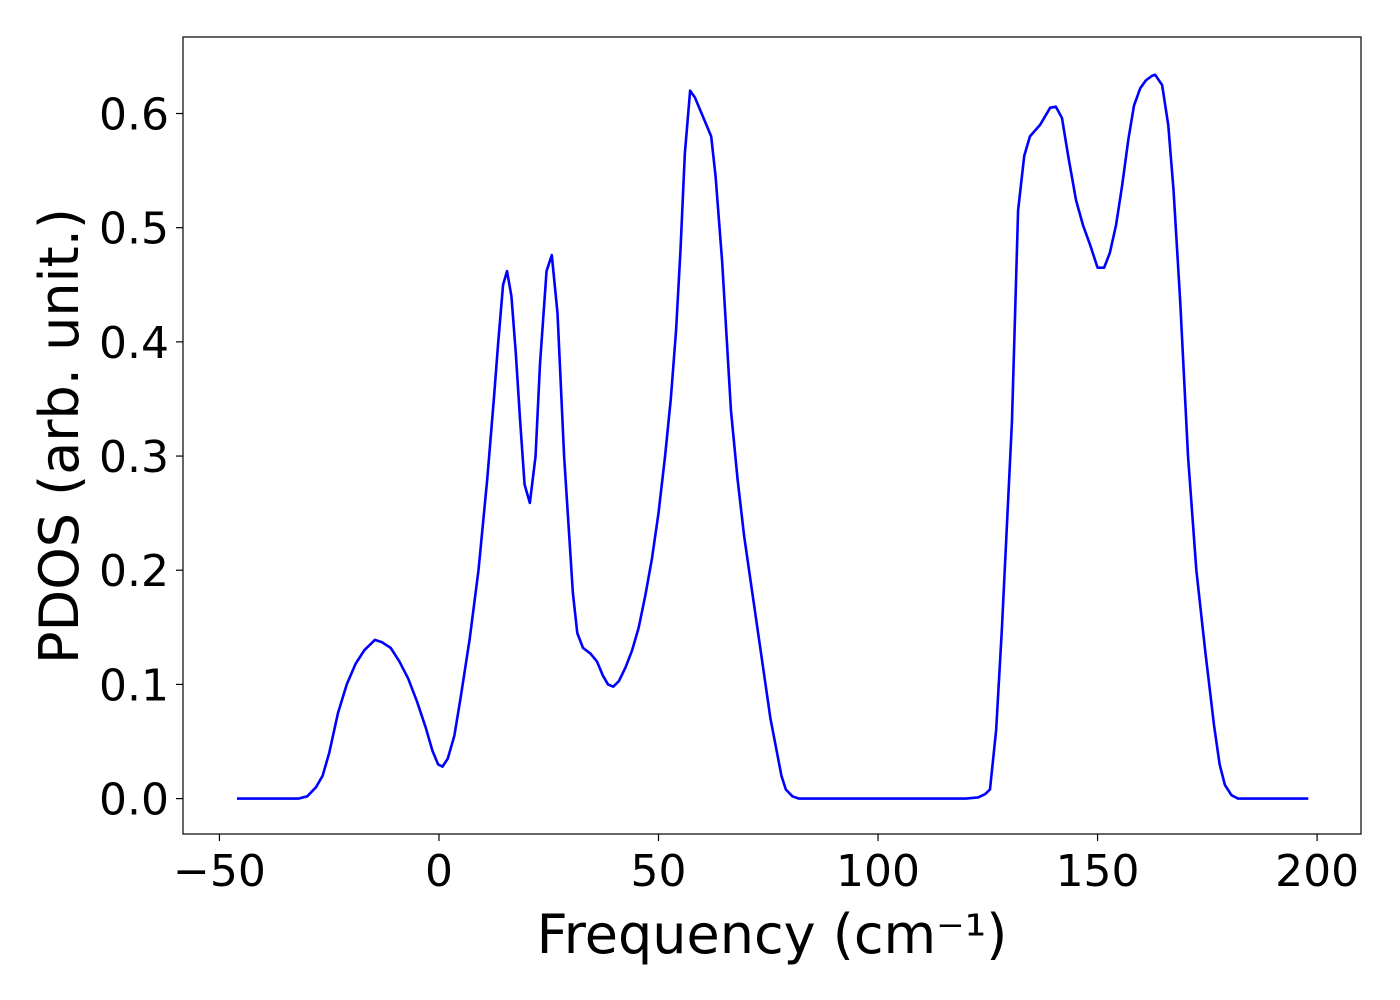 This screenshot has width=1400, height=1000. What do you see at coordinates (134, 800) in the screenshot?
I see `y-tick-label: 0.0` at bounding box center [134, 800].